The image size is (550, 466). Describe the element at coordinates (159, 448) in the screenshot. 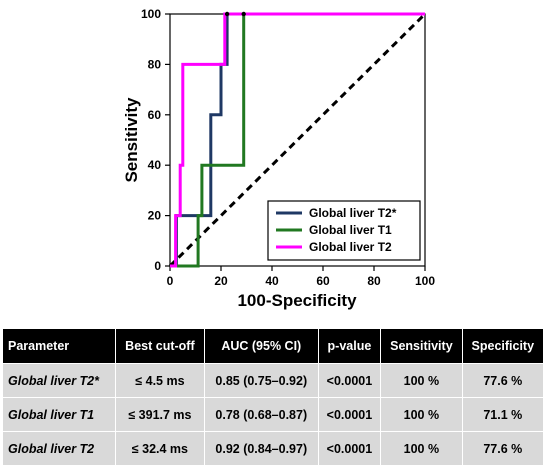

I see `cell-best-cutoff: ≤ 32.4 ms` at that location.